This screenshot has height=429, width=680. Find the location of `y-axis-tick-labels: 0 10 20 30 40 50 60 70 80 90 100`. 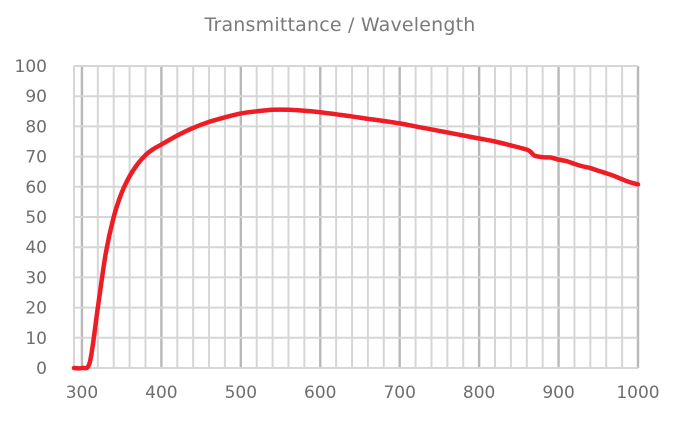

y-axis-tick-labels: 0 10 20 30 40 50 60 70 80 90 100 is located at coordinates (31, 218).